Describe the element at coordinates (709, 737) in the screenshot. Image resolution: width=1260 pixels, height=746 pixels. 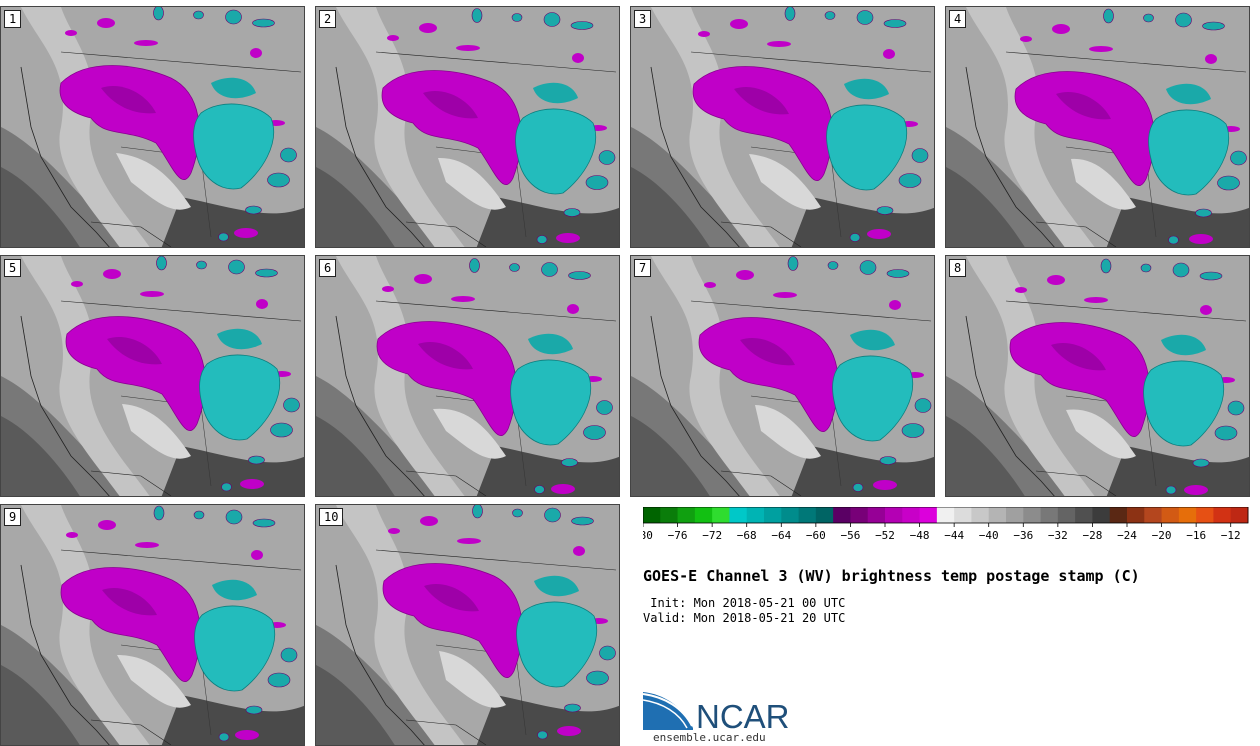
I see `site-url: ensemble.ucar.edu` at that location.